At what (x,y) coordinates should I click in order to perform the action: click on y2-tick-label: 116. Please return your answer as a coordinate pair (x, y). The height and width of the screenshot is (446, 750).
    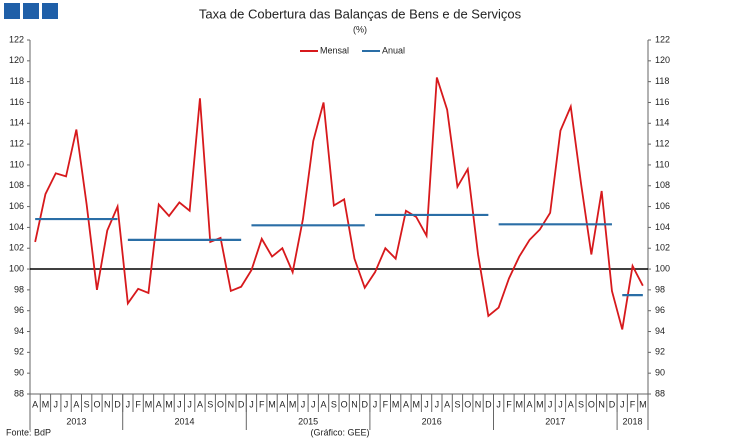
    Looking at the image, I should click on (662, 102).